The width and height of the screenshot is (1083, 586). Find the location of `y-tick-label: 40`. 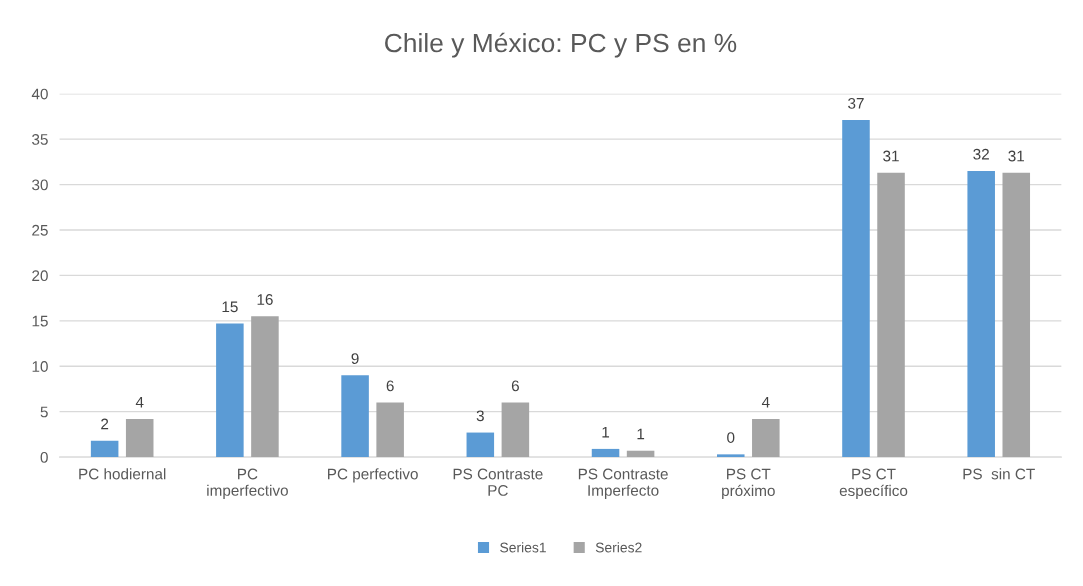

y-tick-label: 40 is located at coordinates (39, 94).